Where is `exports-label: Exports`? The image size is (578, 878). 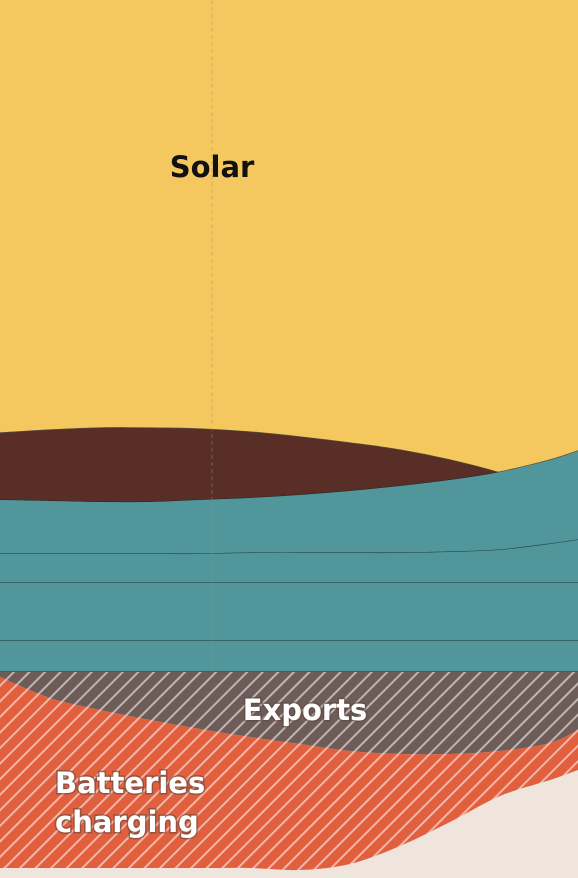
exports-label: Exports is located at coordinates (305, 710).